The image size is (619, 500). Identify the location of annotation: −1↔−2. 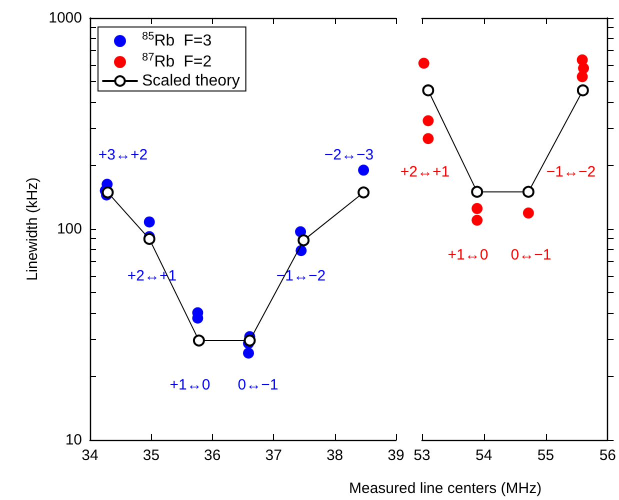
(571, 172).